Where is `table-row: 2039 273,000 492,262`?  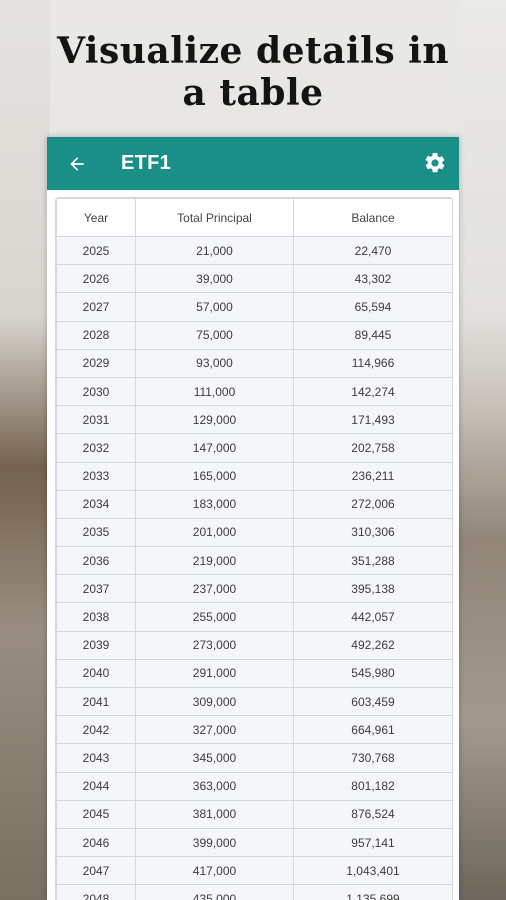
table-row: 2039 273,000 492,262 is located at coordinates (254, 645).